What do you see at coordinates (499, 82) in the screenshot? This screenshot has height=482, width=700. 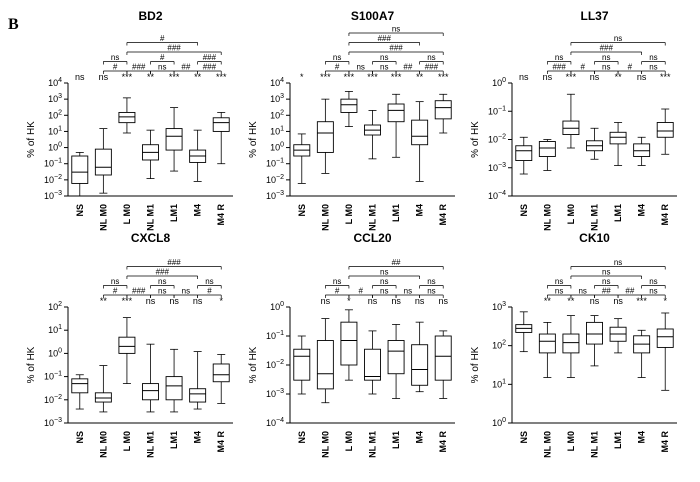 I see `y-tick-label: 10⁰` at bounding box center [499, 82].